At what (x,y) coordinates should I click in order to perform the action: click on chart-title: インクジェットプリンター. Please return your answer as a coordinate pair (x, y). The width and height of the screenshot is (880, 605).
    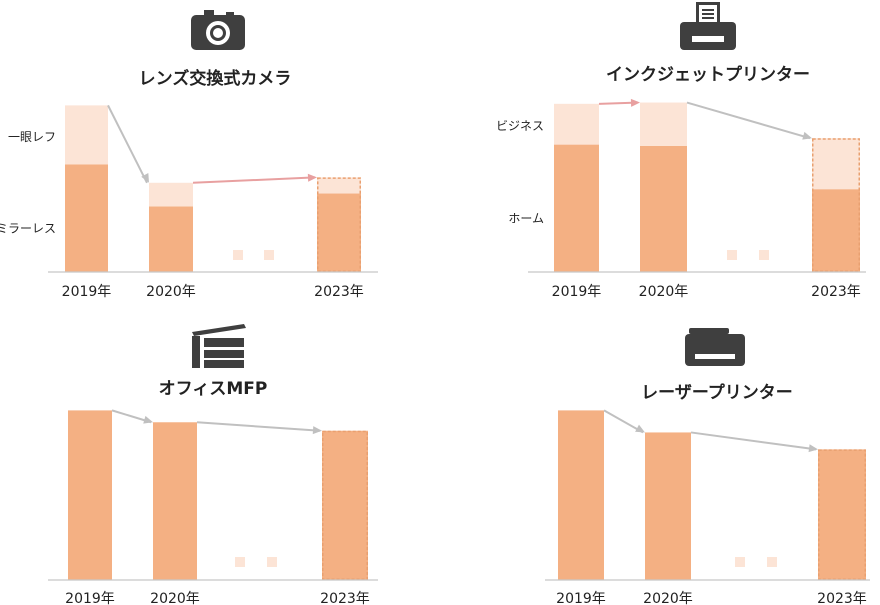
    Looking at the image, I should click on (708, 74).